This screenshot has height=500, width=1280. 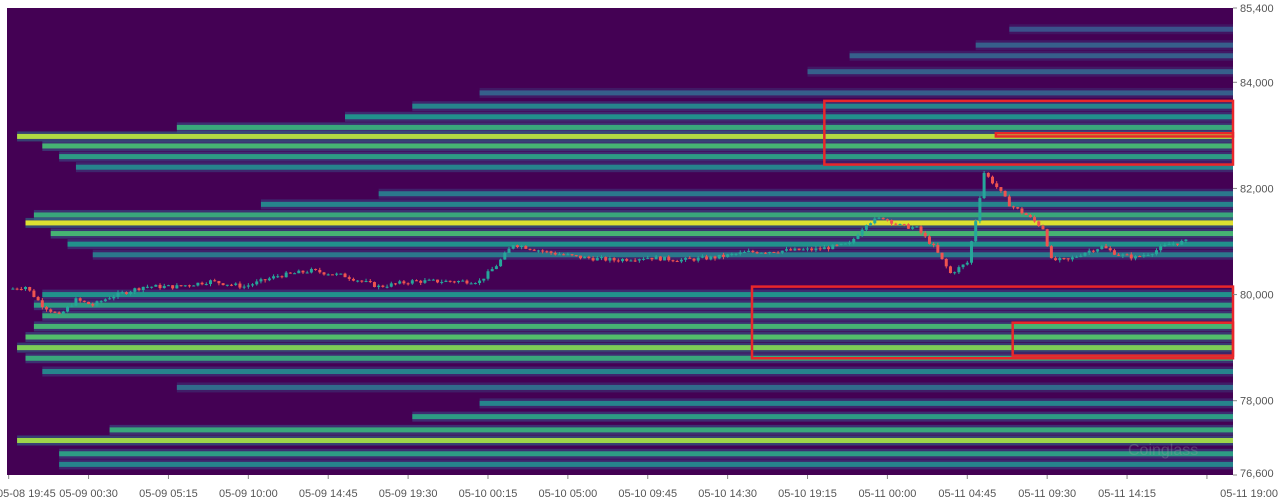 I want to click on y-tick-label: 84,000, so click(x=1257, y=83).